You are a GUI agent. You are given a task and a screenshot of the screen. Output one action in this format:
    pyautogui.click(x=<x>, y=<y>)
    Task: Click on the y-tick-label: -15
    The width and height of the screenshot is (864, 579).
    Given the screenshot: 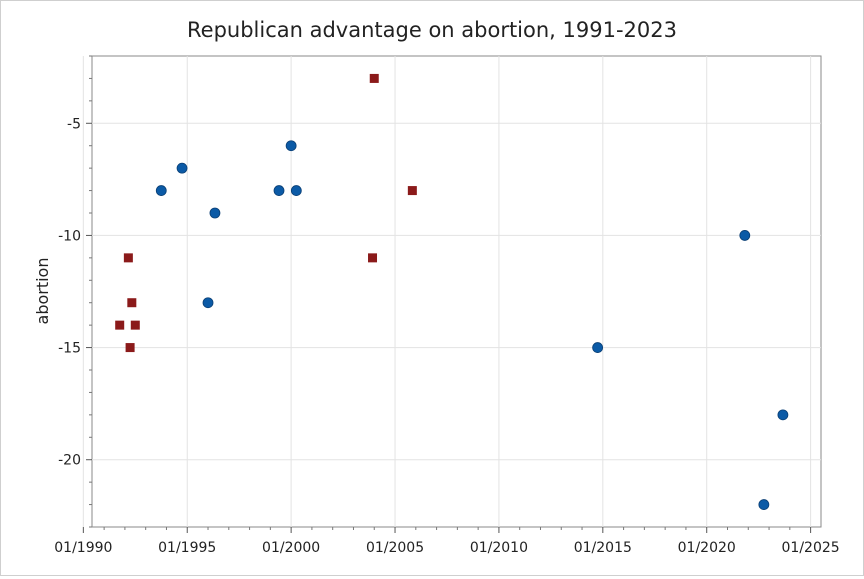 What is the action you would take?
    pyautogui.click(x=69, y=349)
    